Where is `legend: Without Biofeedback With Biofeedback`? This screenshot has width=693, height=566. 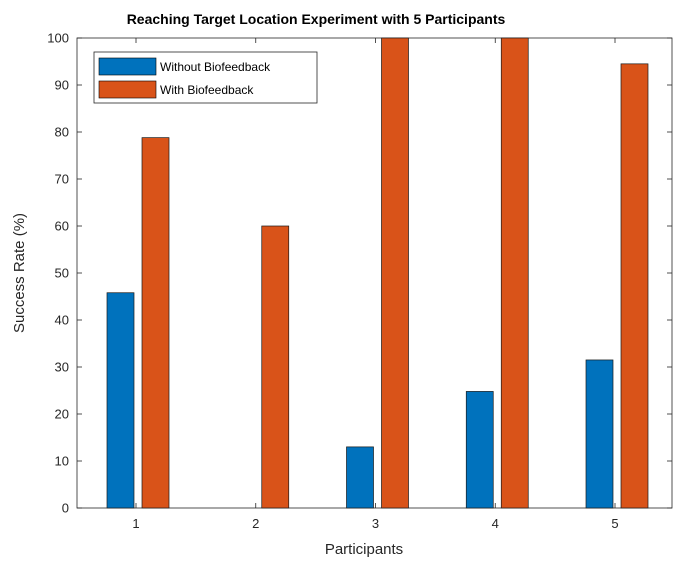 legend: Without Biofeedback With Biofeedback is located at coordinates (205, 77).